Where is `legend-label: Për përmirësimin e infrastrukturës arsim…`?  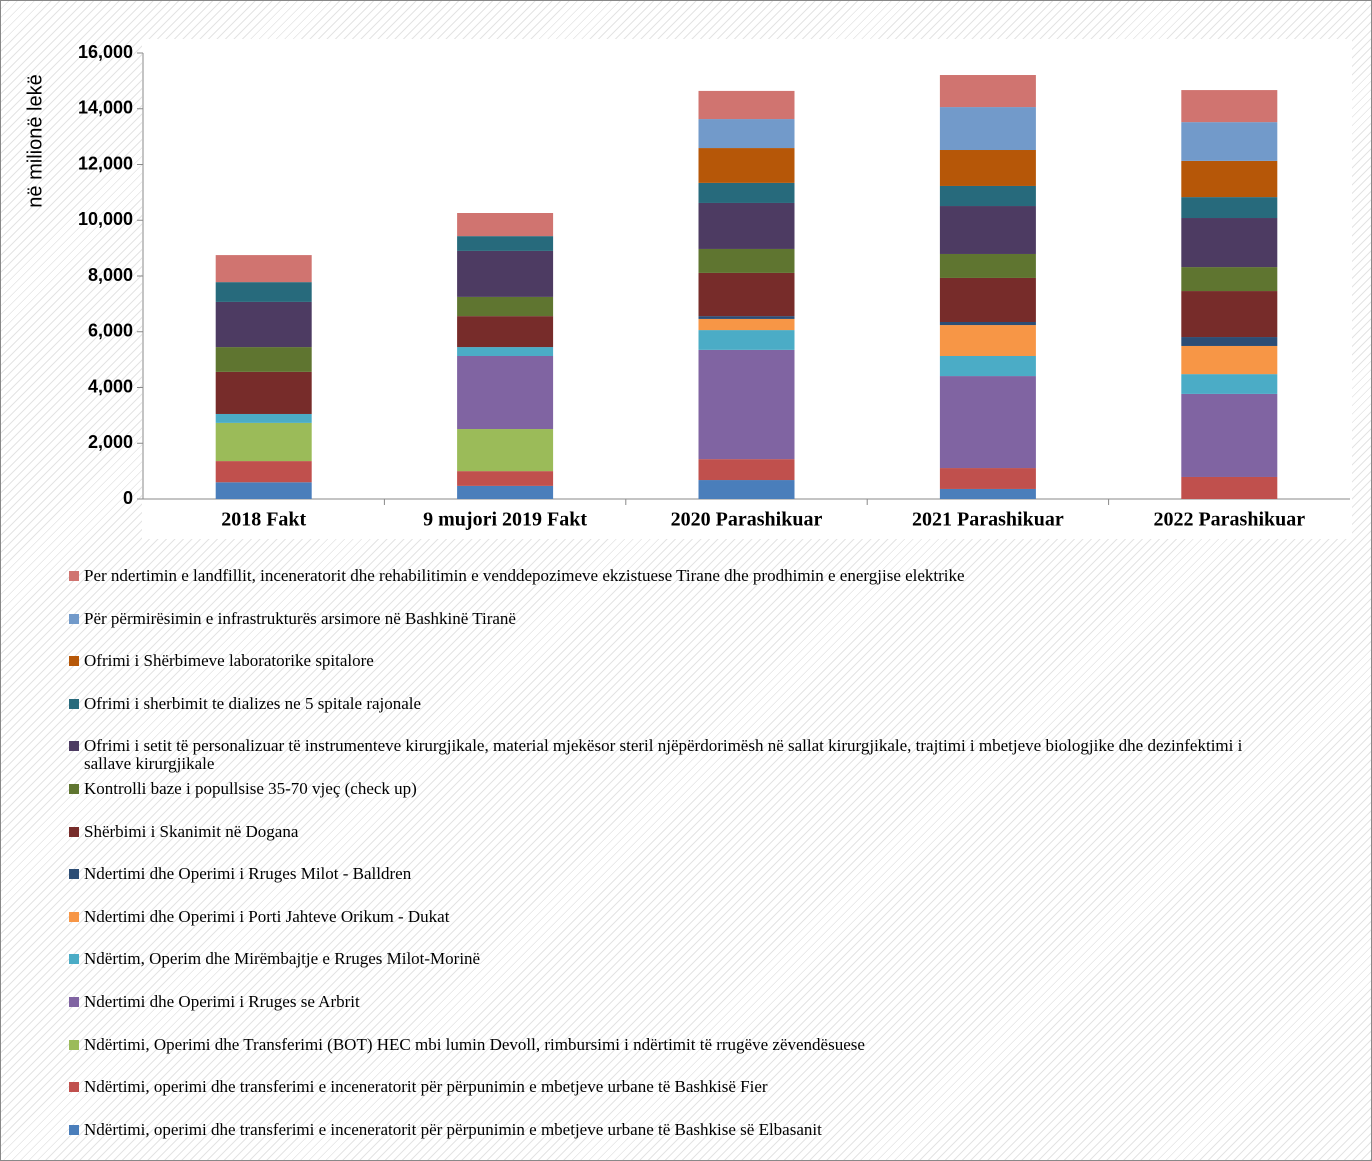
legend-label: Për përmirësimin e infrastrukturës arsim… is located at coordinates (300, 618).